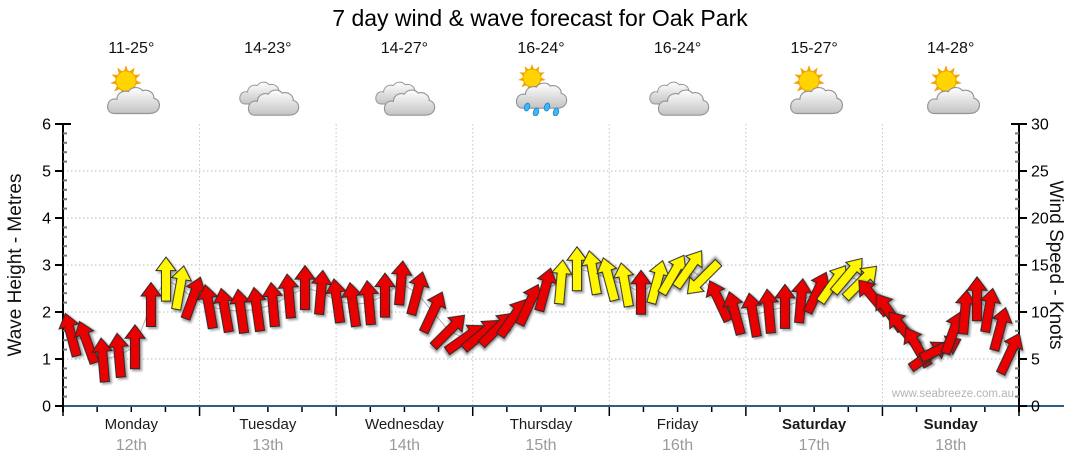  Describe the element at coordinates (678, 435) in the screenshot. I see `day-label-friday: Friday 16th` at that location.